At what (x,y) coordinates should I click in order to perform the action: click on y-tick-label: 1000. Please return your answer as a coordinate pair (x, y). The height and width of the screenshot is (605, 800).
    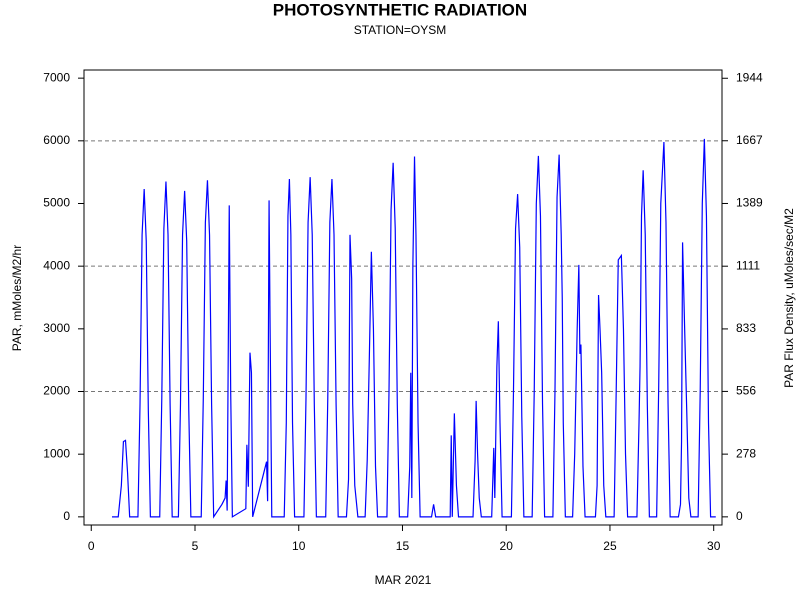
    Looking at the image, I should click on (56, 453).